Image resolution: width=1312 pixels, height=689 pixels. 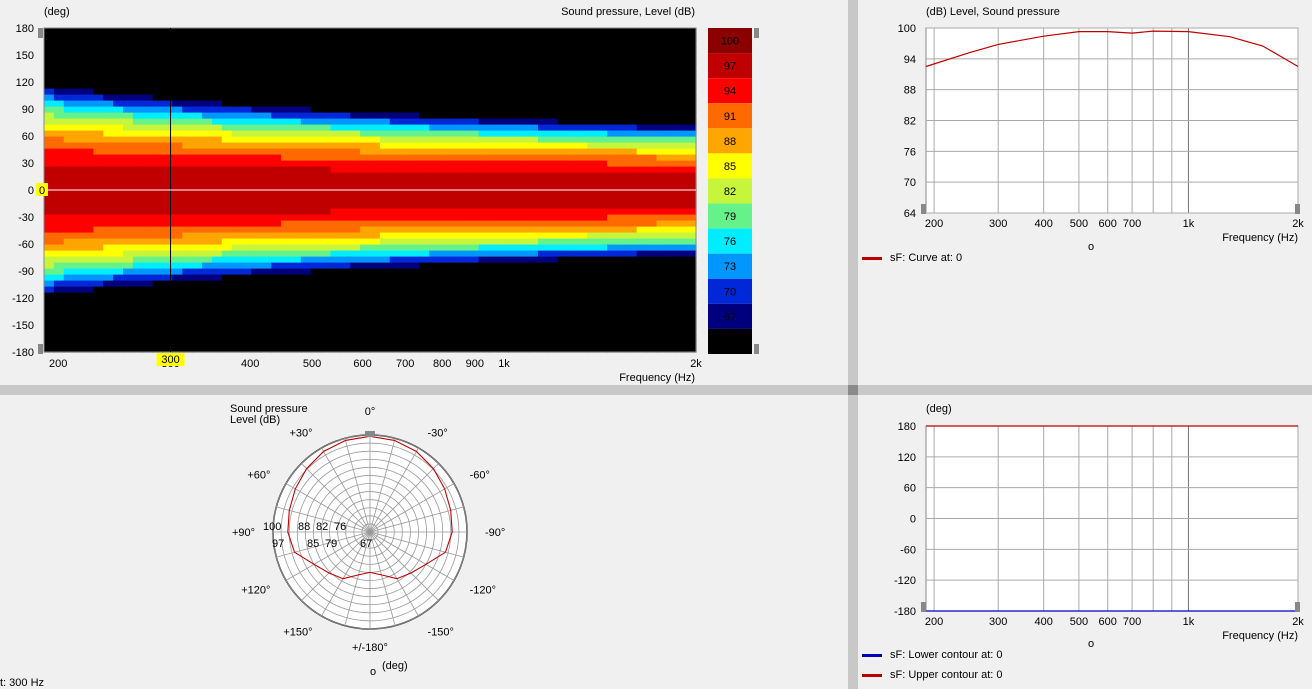 What do you see at coordinates (170, 359) in the screenshot?
I see `cursor-x-marker` at bounding box center [170, 359].